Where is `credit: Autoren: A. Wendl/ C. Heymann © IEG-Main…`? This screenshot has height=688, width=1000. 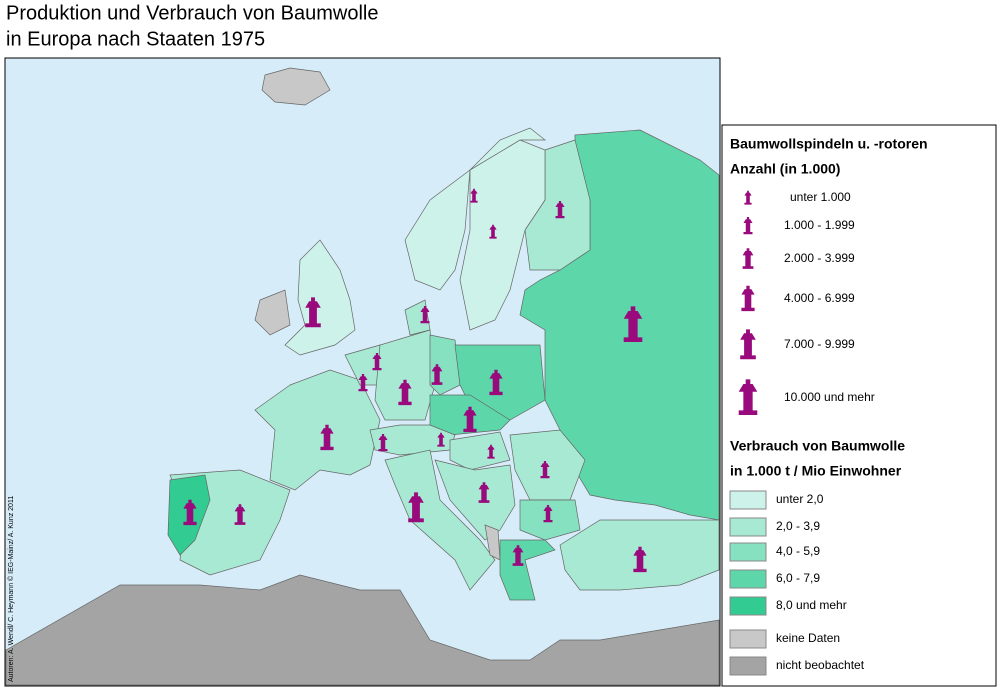 credit: Autoren: A. Wendl/ C. Heymann © IEG-Main… is located at coordinates (11, 589).